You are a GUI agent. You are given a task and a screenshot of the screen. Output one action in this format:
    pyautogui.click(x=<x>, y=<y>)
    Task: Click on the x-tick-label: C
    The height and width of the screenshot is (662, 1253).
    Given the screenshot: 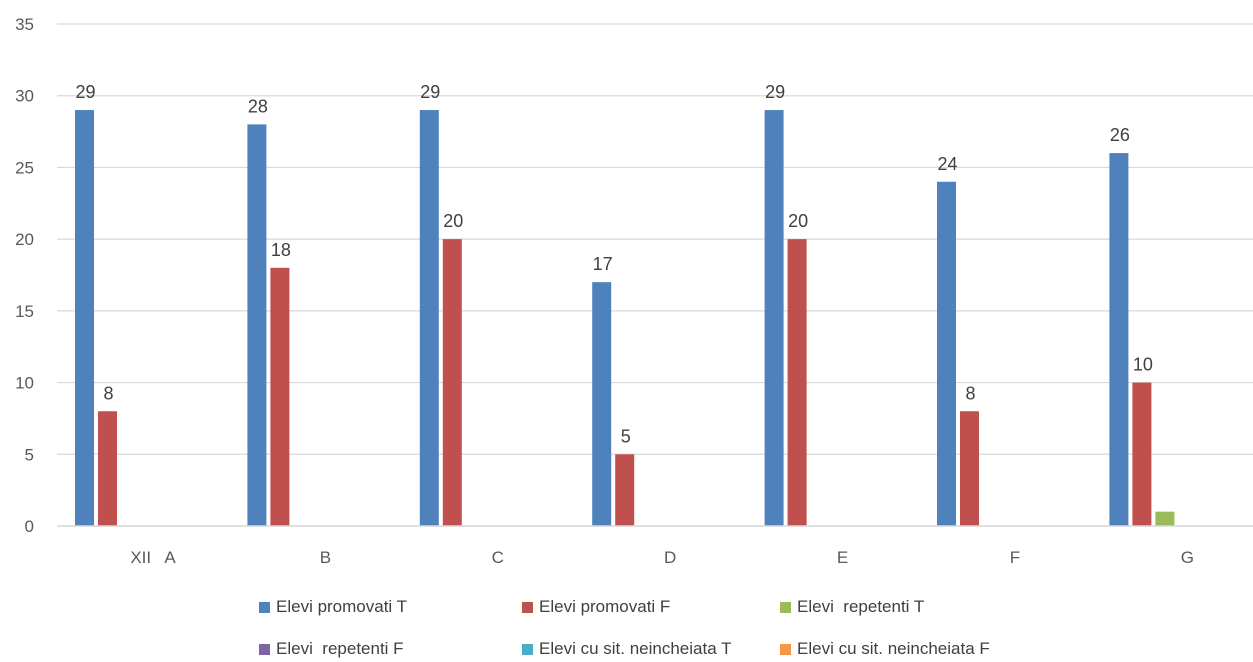 What is the action you would take?
    pyautogui.click(x=498, y=557)
    